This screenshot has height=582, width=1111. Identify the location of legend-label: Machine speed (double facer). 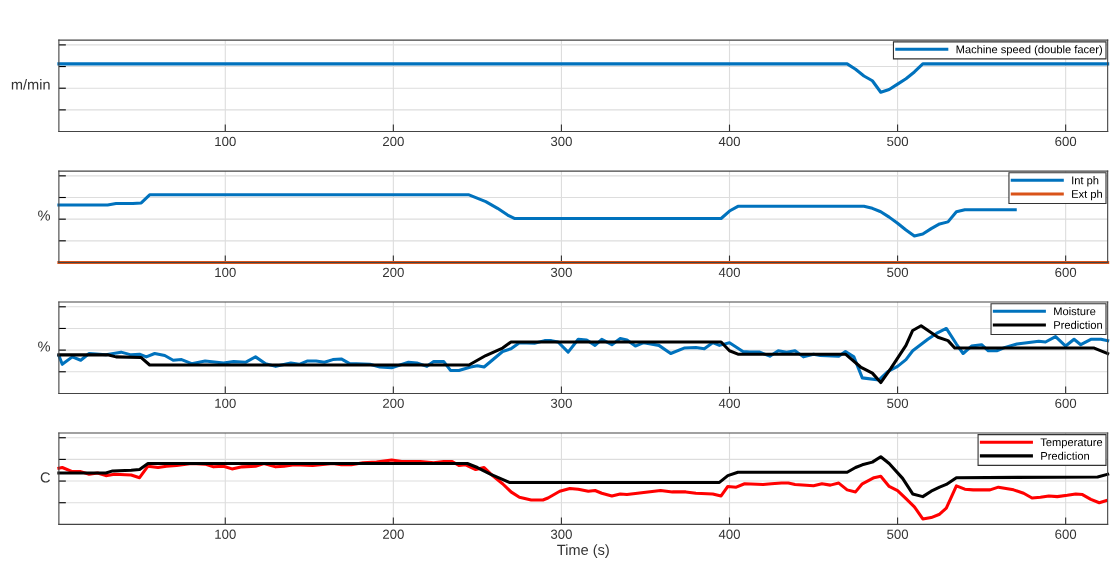
(1029, 50).